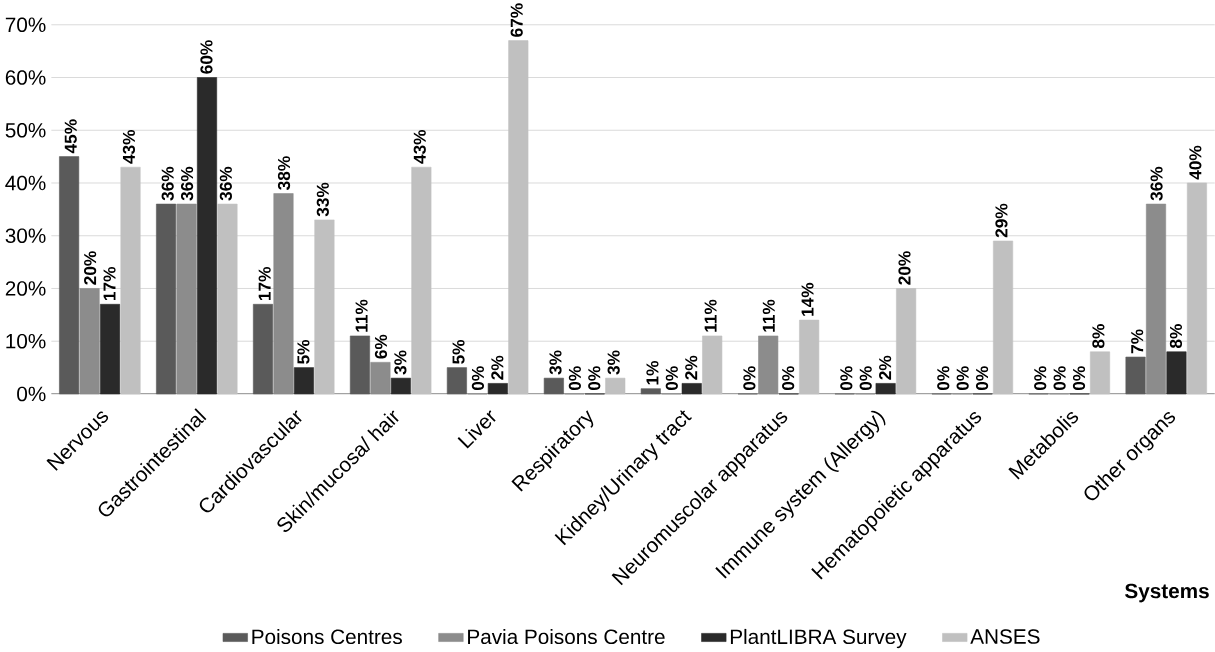 Image resolution: width=1215 pixels, height=652 pixels. What do you see at coordinates (25, 130) in the screenshot?
I see `y-tick-label: 50%` at bounding box center [25, 130].